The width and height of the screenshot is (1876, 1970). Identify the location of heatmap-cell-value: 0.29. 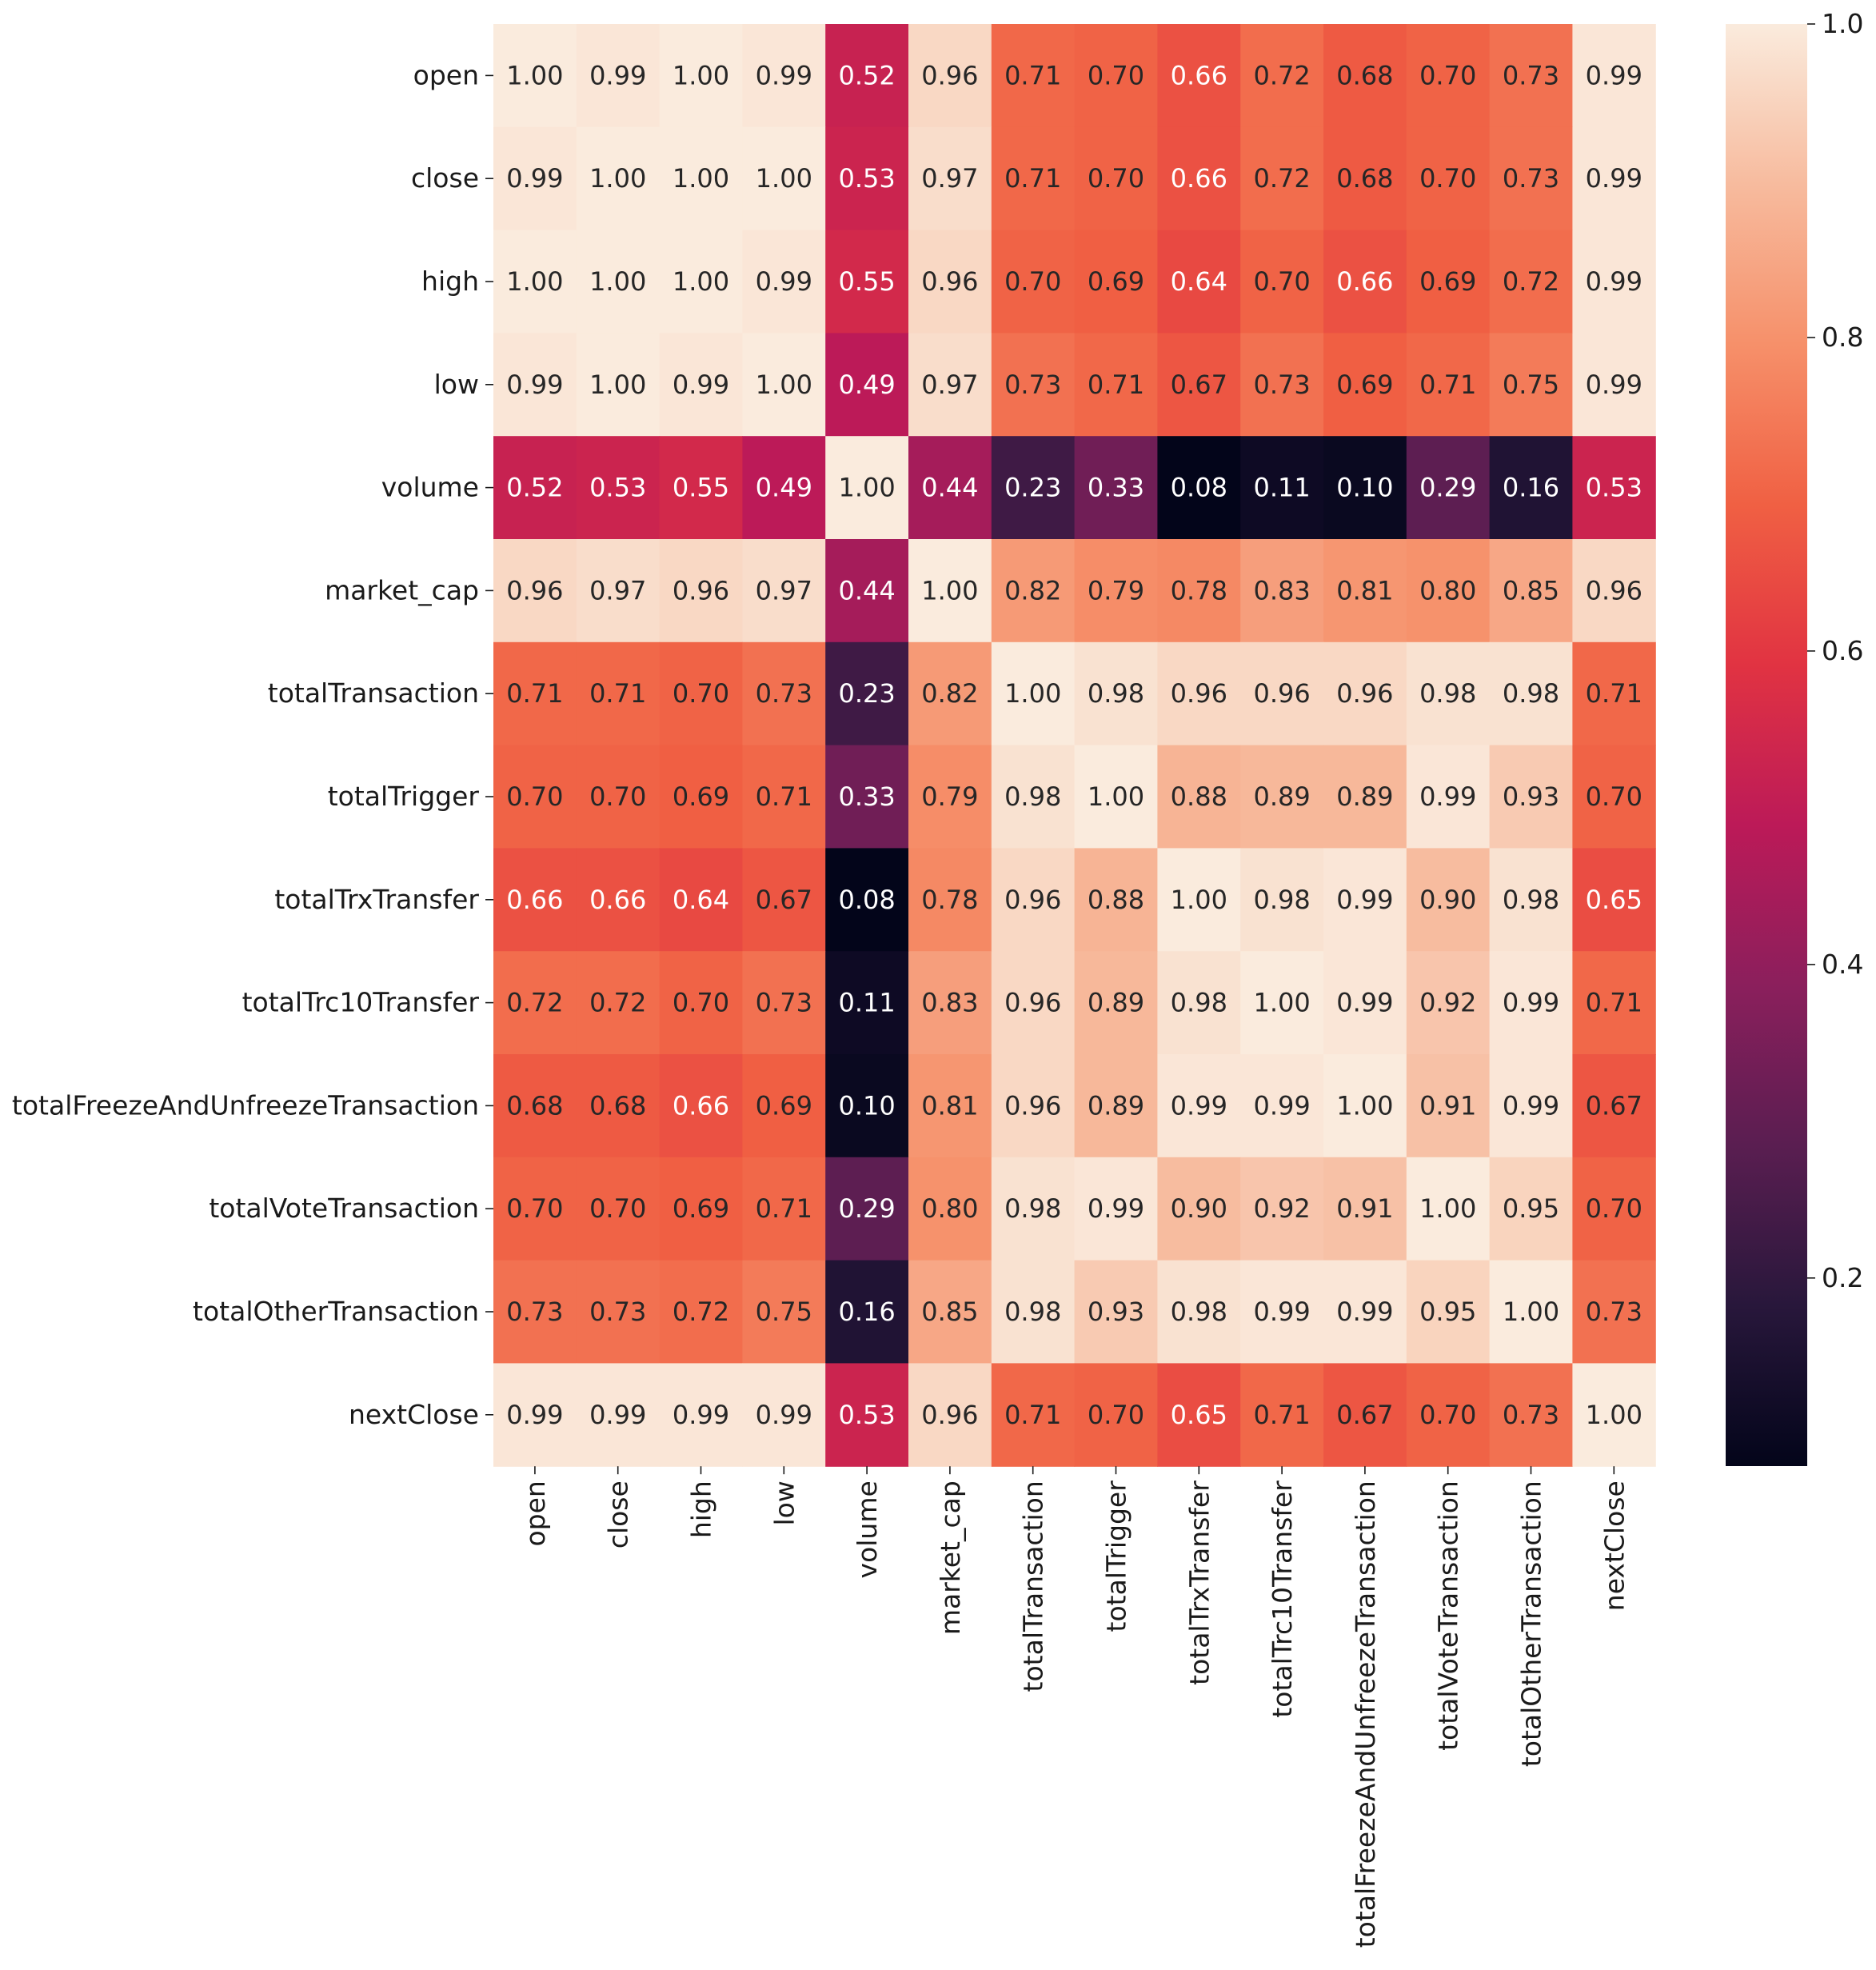
(1447, 488).